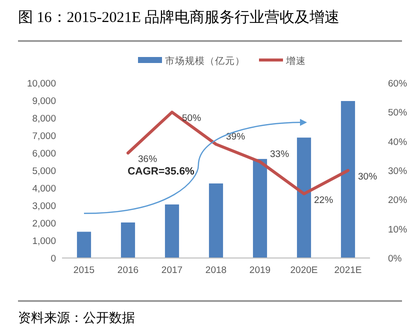  Describe the element at coordinates (295, 61) in the screenshot. I see `legend-label: 增速` at that location.